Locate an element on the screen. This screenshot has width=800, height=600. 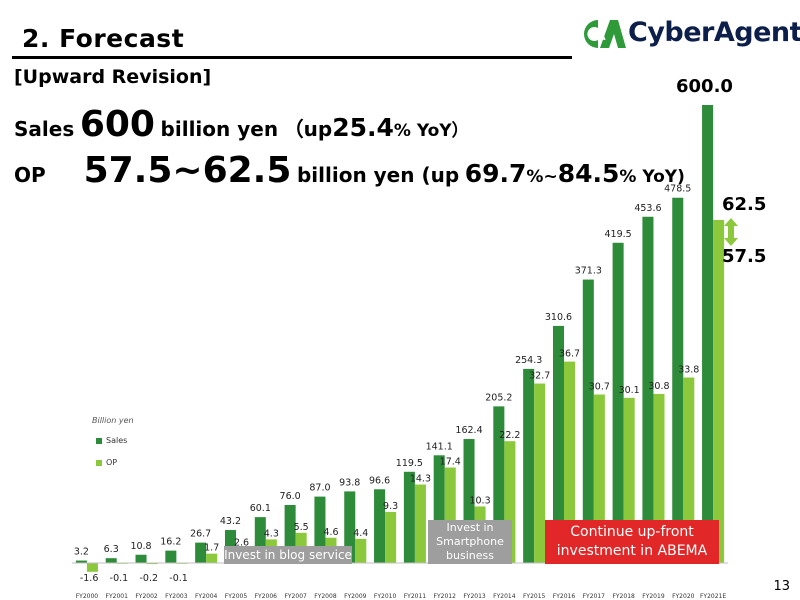
chart-legend: Billion yen Sales OP is located at coordinates (113, 441).